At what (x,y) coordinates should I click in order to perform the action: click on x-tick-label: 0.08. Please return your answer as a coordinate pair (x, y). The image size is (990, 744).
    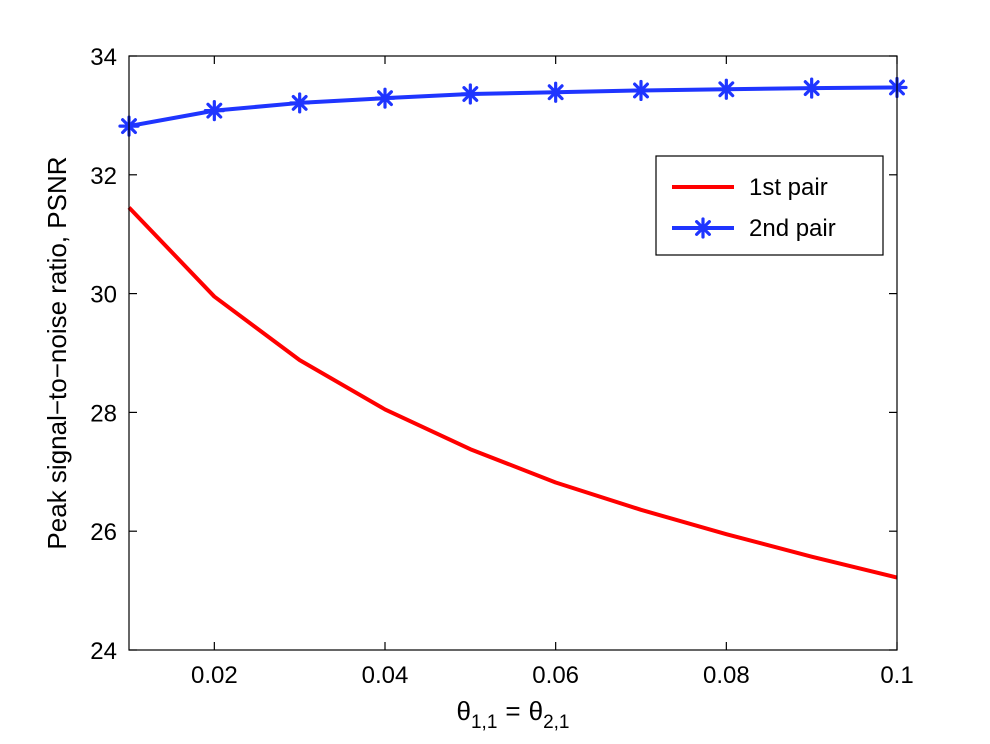
    Looking at the image, I should click on (726, 675).